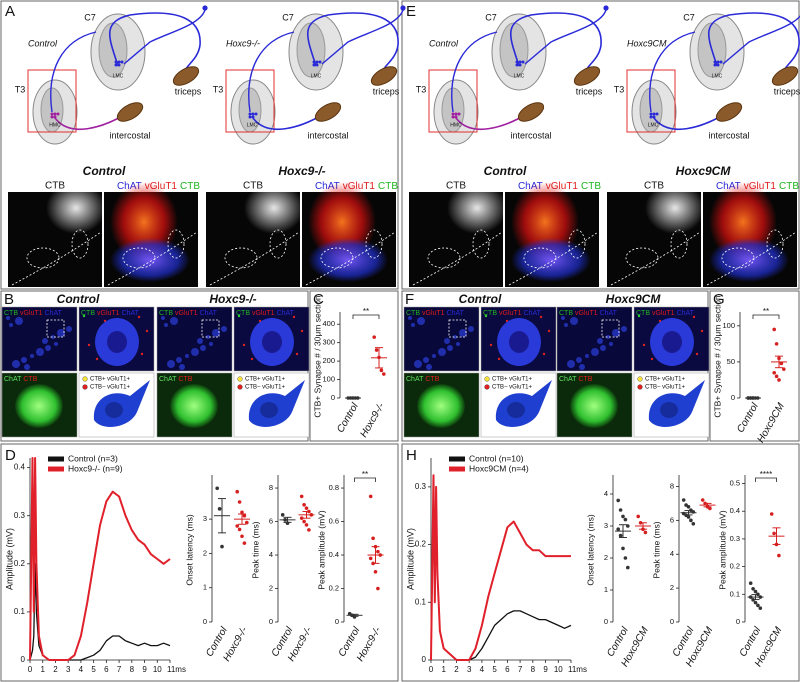 The width and height of the screenshot is (800, 682). What do you see at coordinates (20, 89) in the screenshot?
I see `segment-label: T3` at bounding box center [20, 89].